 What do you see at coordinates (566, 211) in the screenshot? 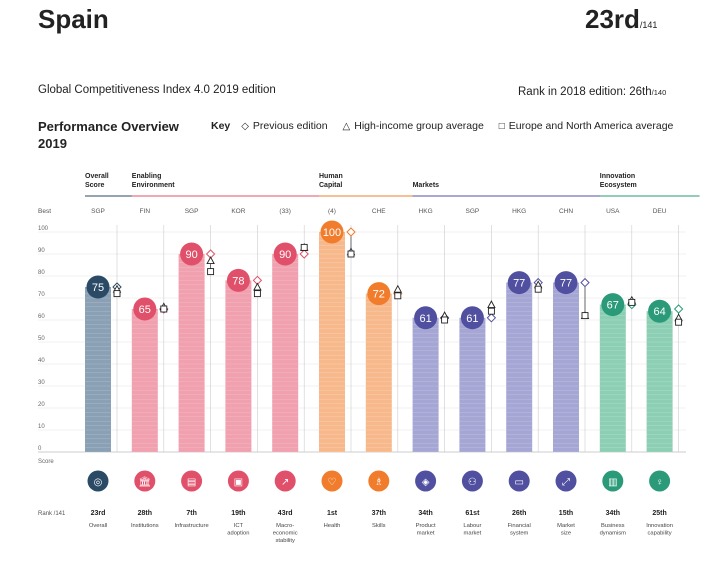
I see `best-economy-label: CHN` at bounding box center [566, 211].